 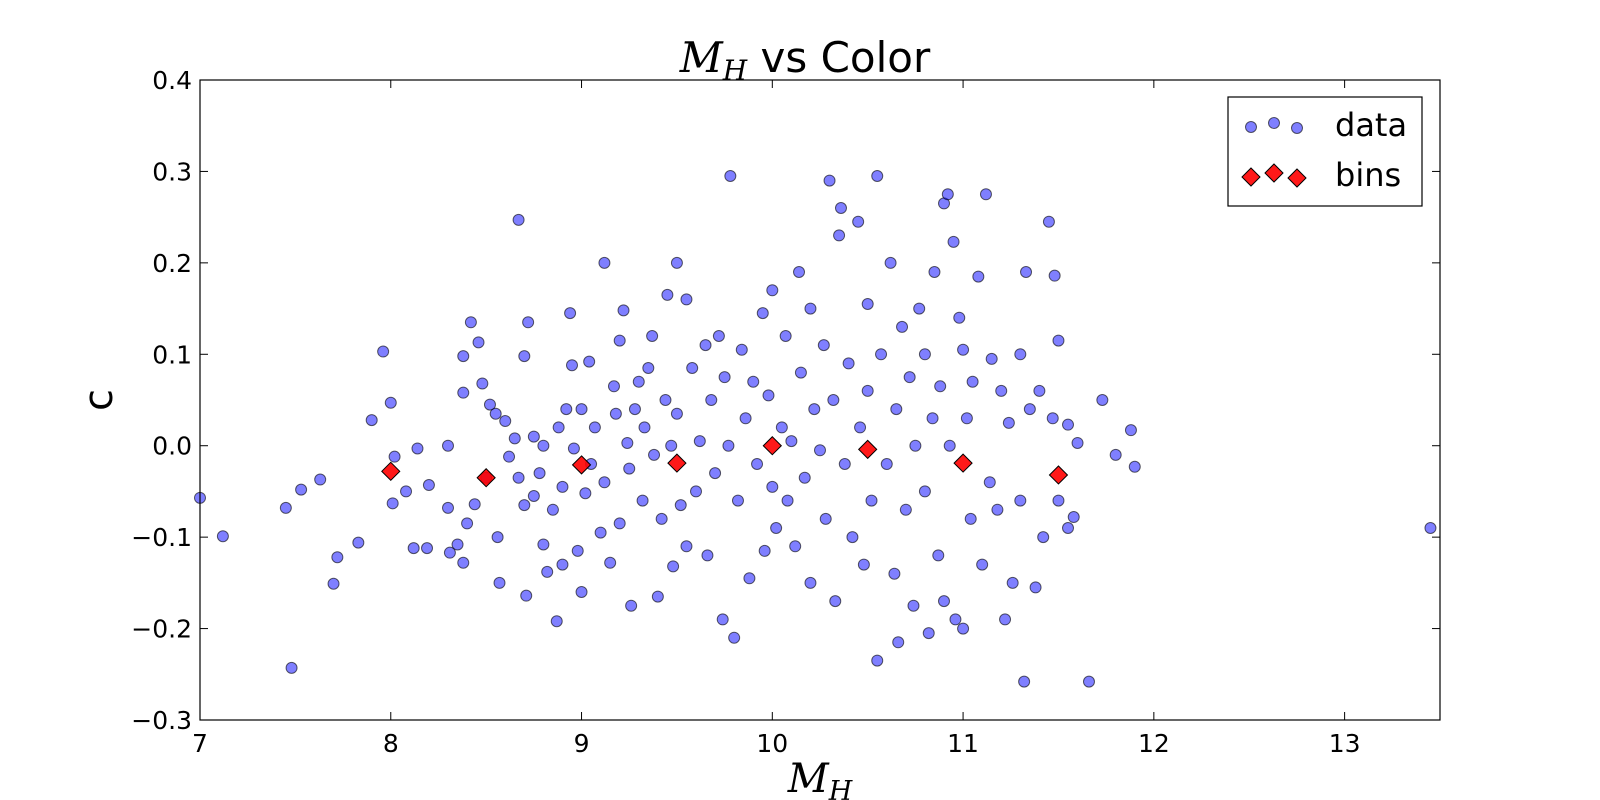 I want to click on y-axis-label: c, so click(x=99, y=400).